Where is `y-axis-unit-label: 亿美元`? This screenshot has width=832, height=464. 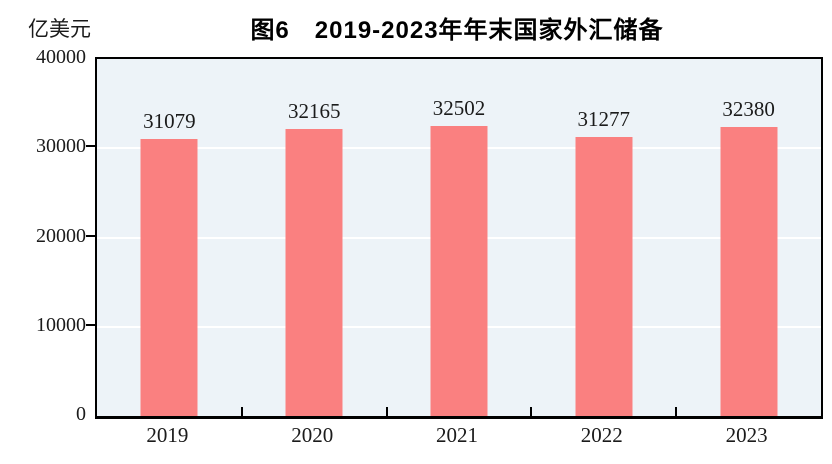
y-axis-unit-label: 亿美元 is located at coordinates (59, 29).